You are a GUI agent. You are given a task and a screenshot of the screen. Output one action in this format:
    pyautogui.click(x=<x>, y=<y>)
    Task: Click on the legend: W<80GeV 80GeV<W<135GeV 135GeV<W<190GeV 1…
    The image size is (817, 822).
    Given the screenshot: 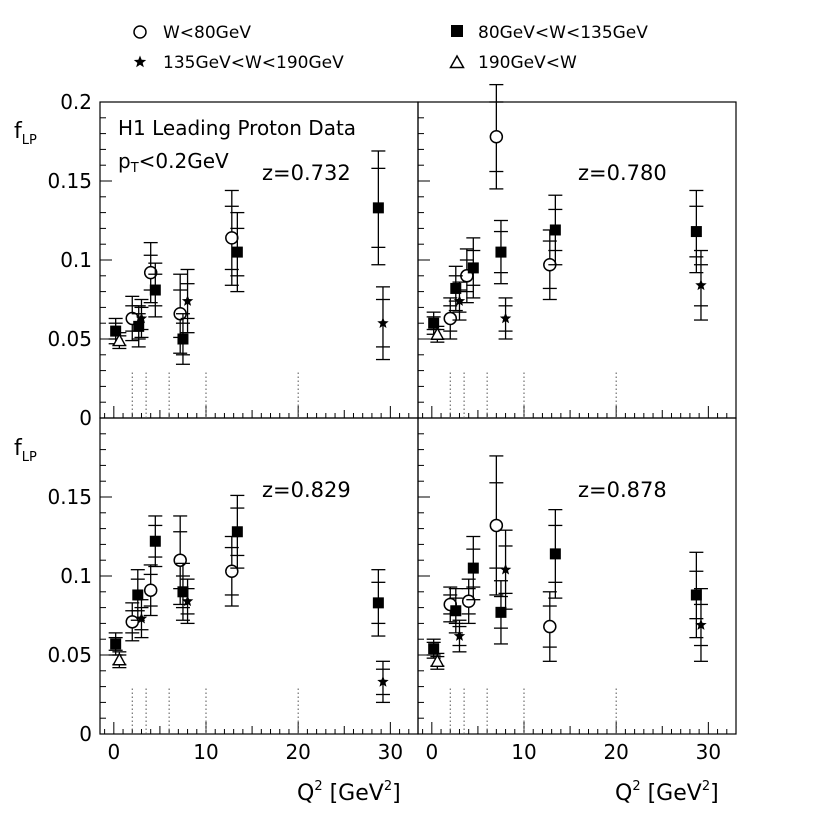 What is the action you would take?
    pyautogui.click(x=390, y=48)
    